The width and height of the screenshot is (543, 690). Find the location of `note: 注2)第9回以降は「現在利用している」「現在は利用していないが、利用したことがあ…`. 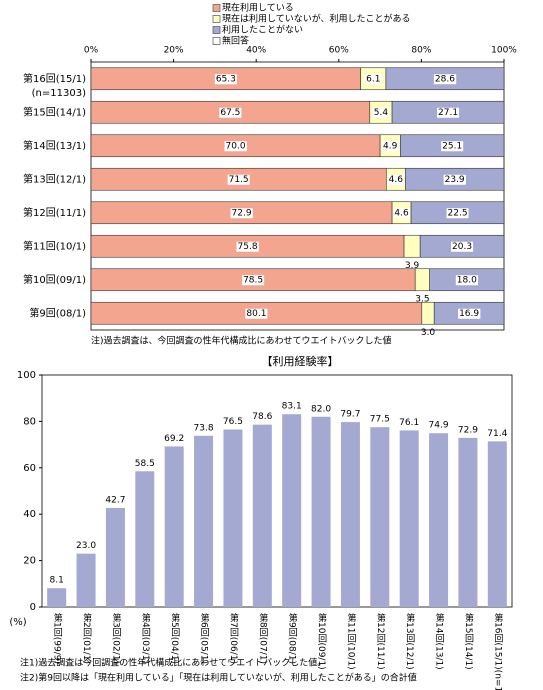

note: 注2)第9回以降は「現在利用している」「現在は利用していないが、利用したことがあ… is located at coordinates (218, 678).